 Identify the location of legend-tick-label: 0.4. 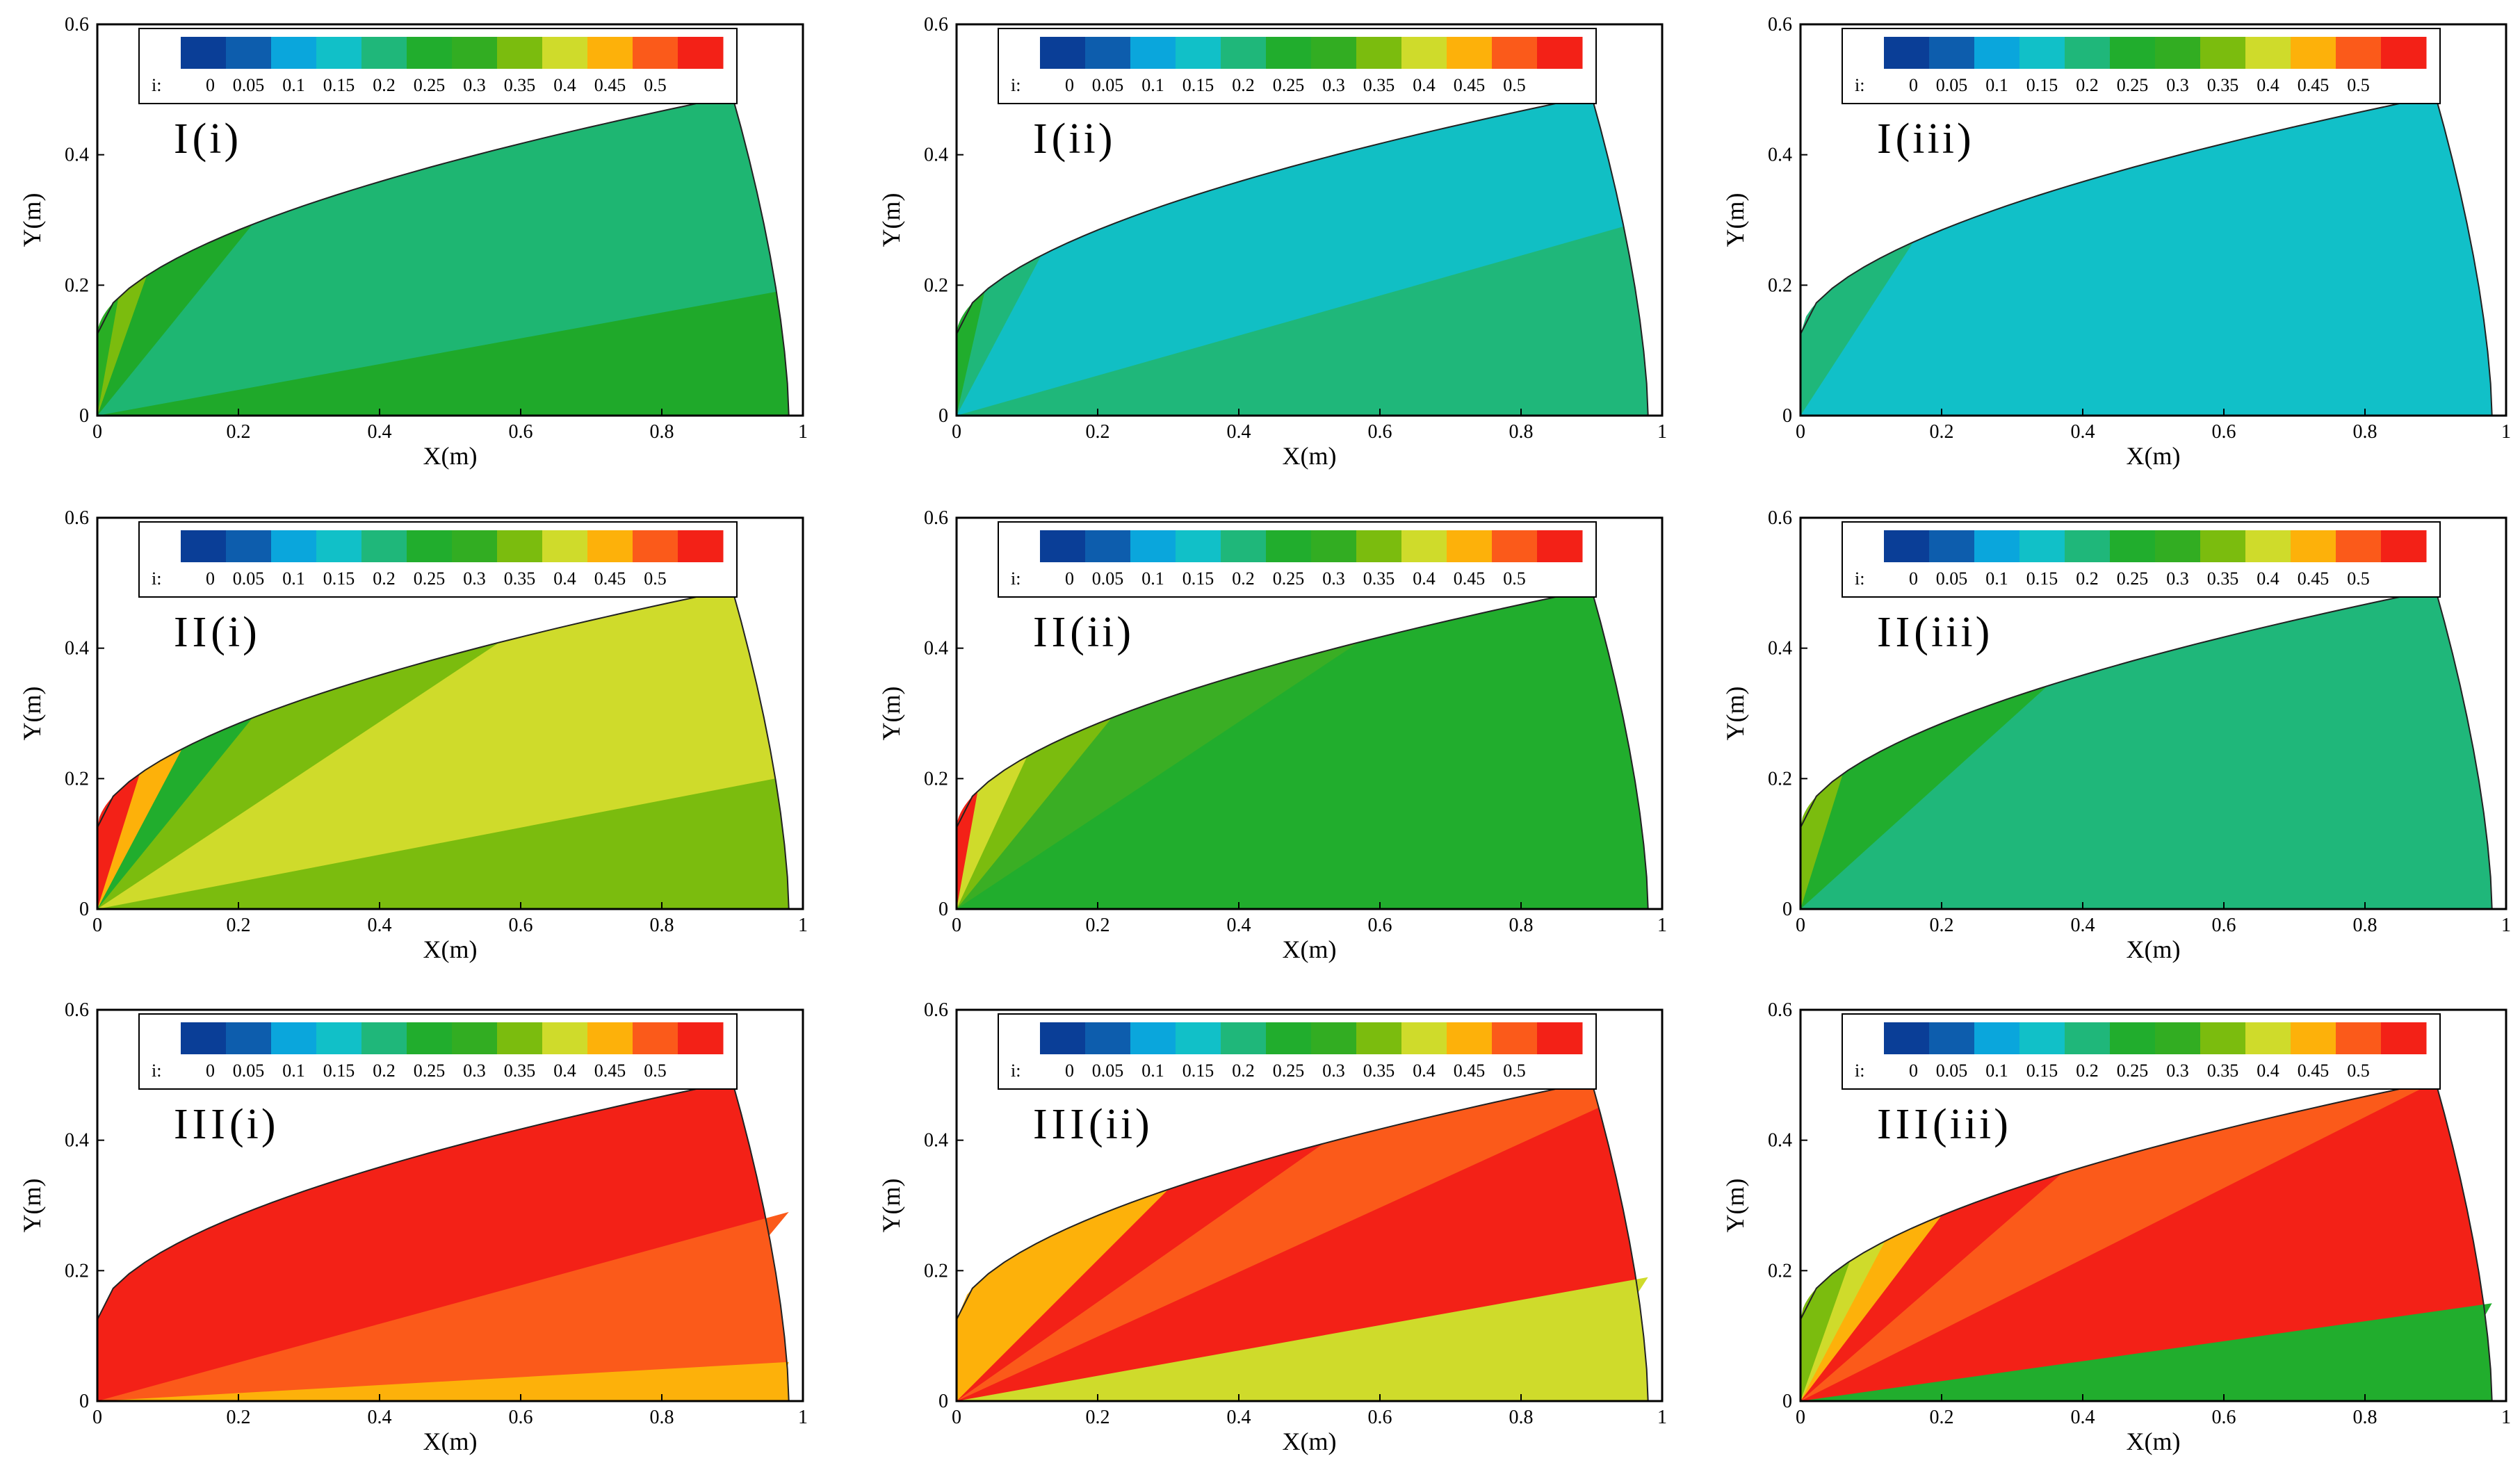
(564, 1071).